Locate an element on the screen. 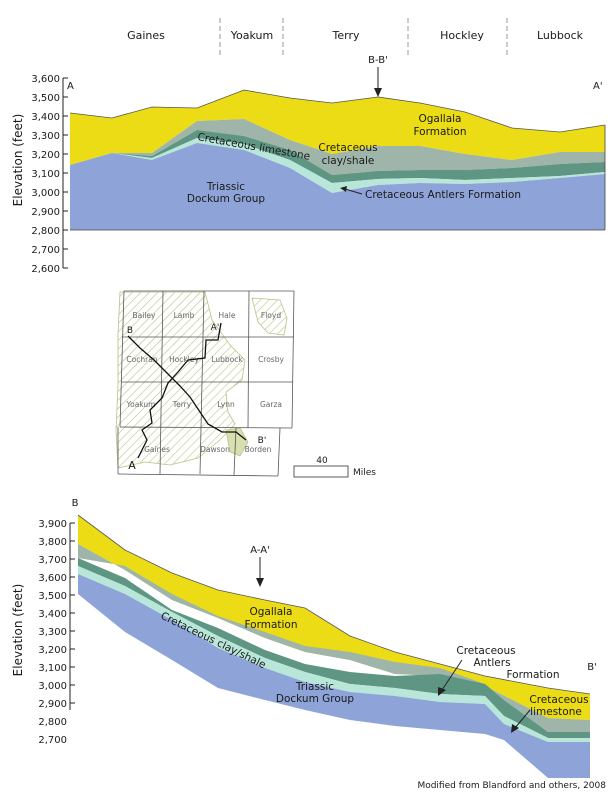 This screenshot has width=612, height=792. antlers-label: Cretaceous is located at coordinates (485, 651).